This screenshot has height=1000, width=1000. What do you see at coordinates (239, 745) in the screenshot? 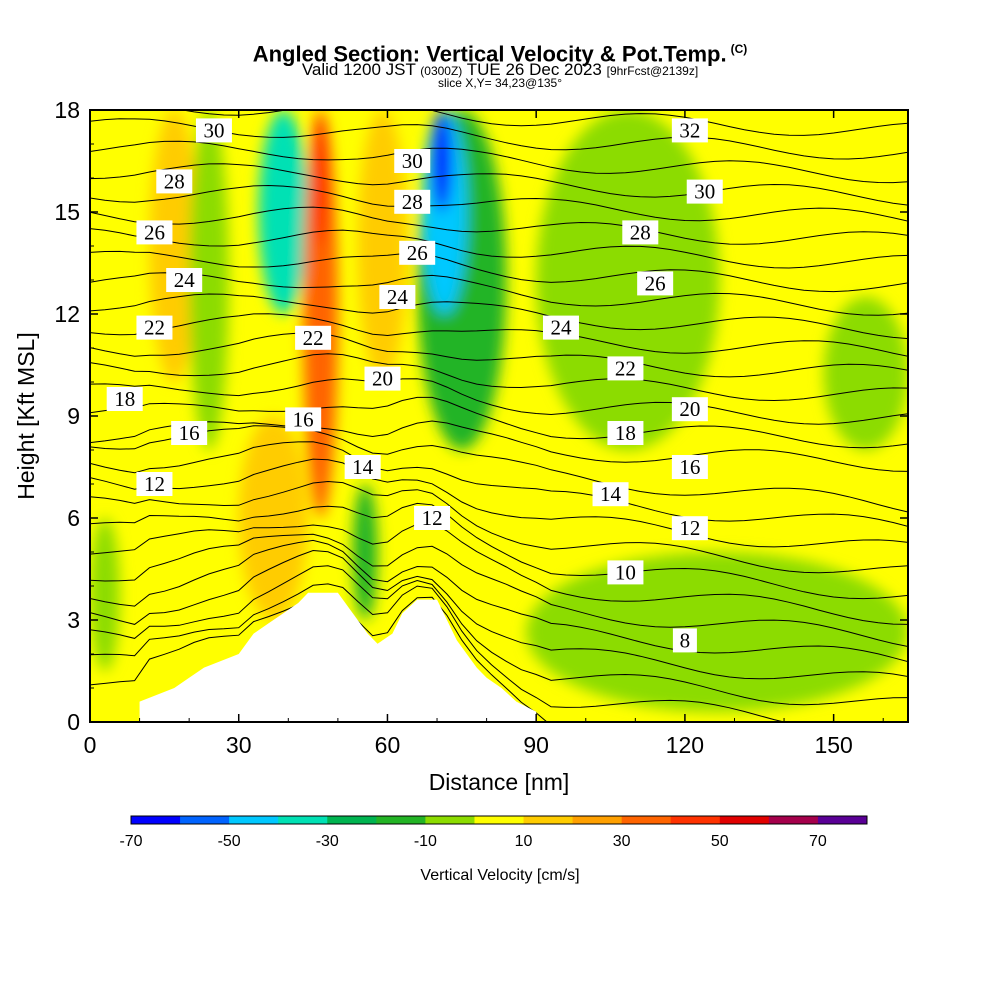
I see `x-tick-label: 30` at bounding box center [239, 745].